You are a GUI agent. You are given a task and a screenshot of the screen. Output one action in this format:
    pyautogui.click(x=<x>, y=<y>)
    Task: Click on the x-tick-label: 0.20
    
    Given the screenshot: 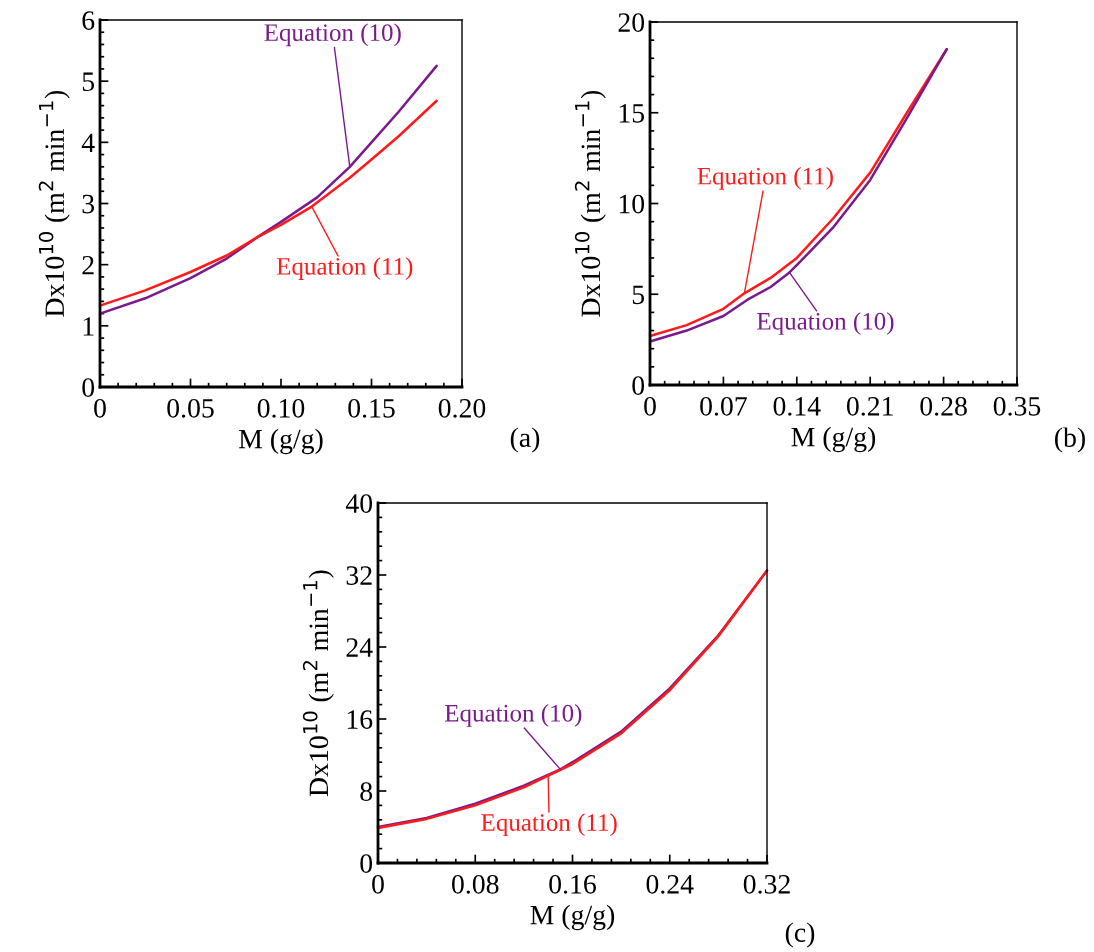 What is the action you would take?
    pyautogui.click(x=462, y=408)
    